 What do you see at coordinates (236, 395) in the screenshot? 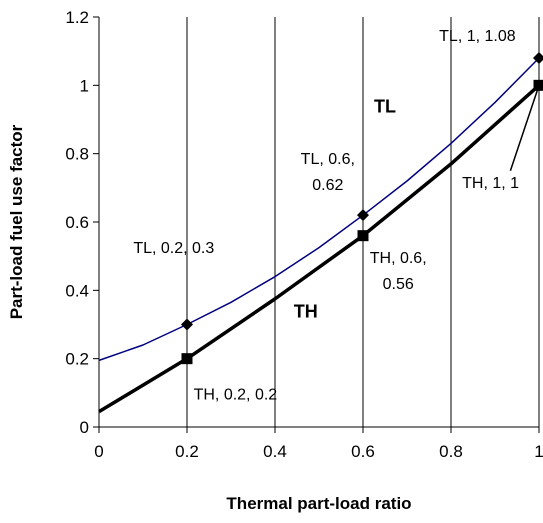
I see `data-label: TH, 0.2, 0.2` at bounding box center [236, 395].